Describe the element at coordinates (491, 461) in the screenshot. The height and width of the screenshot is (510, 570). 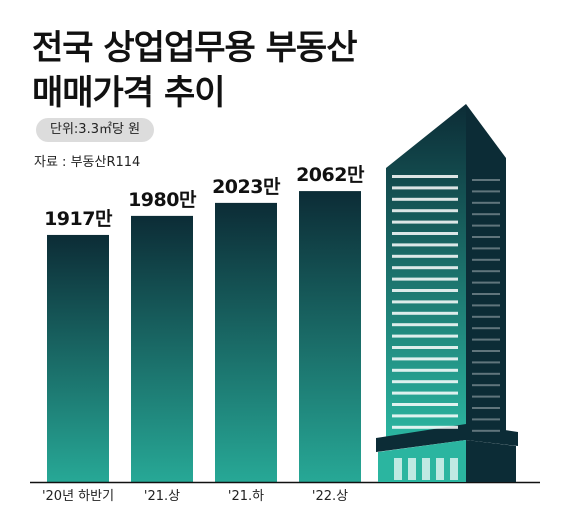
I see `building-podium-side` at that location.